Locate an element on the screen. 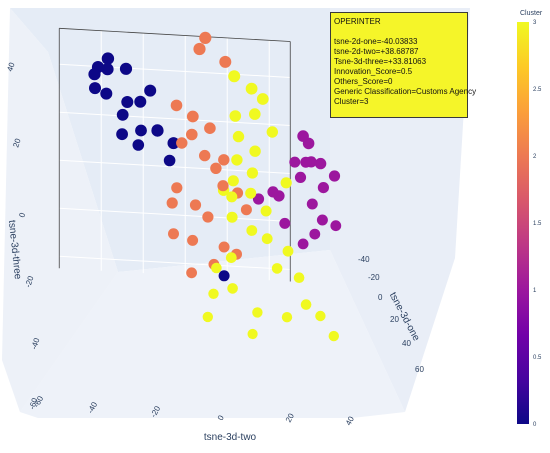  colorbar-title: Cluster is located at coordinates (531, 13).